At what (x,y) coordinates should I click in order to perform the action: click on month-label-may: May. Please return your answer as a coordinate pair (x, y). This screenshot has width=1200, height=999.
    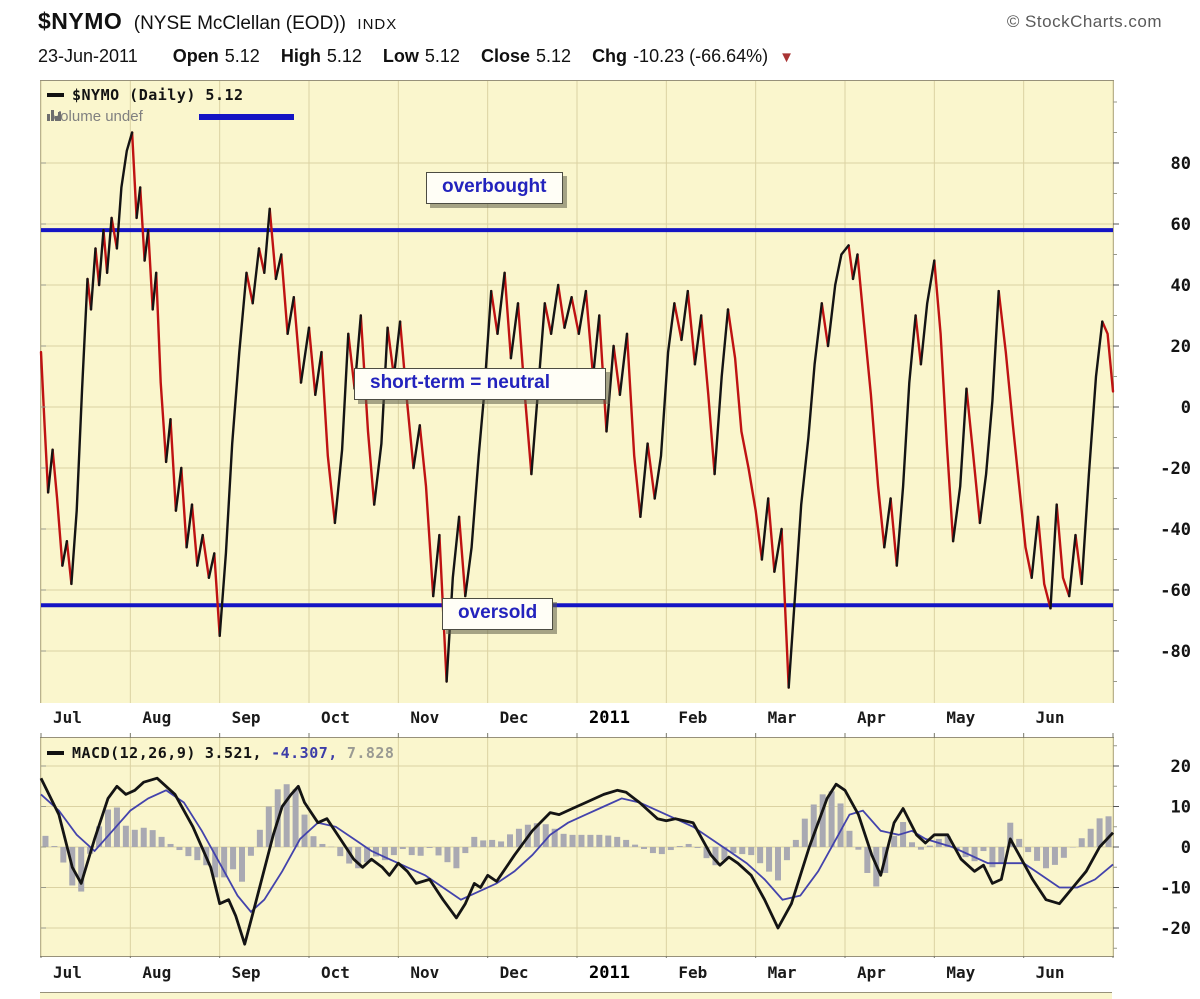
    Looking at the image, I should click on (961, 972).